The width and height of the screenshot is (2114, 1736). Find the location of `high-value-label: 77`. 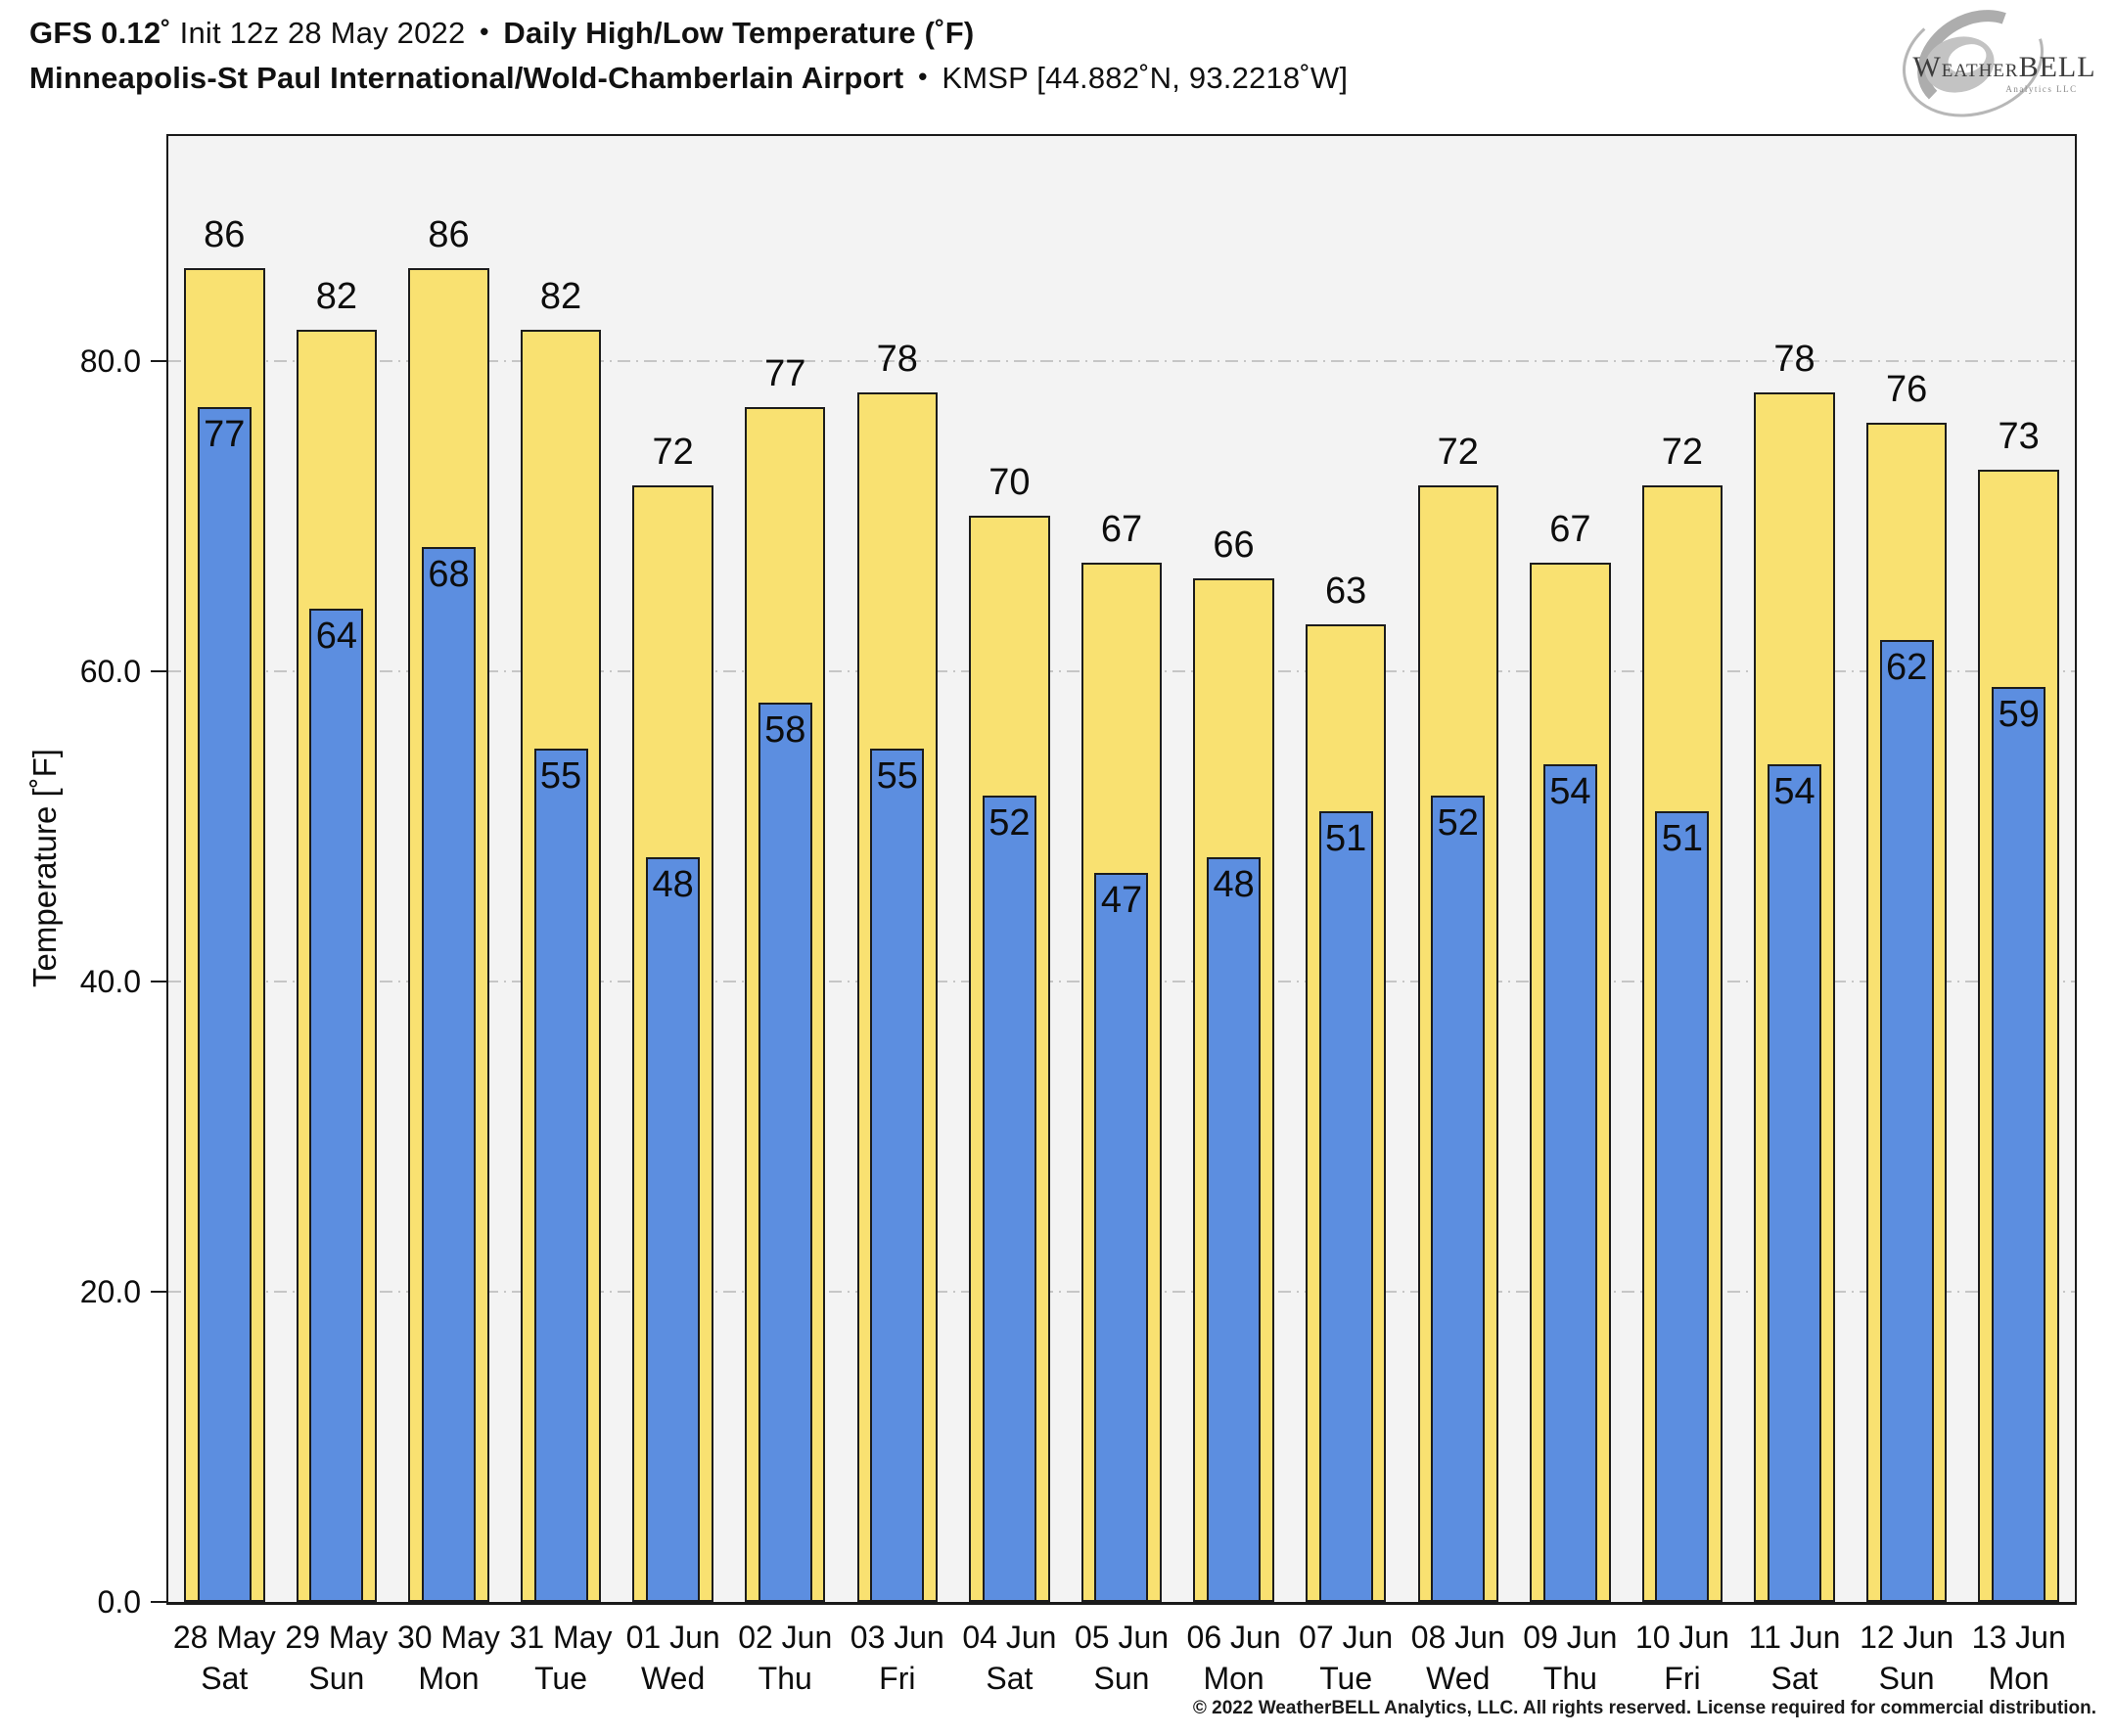

high-value-label: 77 is located at coordinates (785, 374).